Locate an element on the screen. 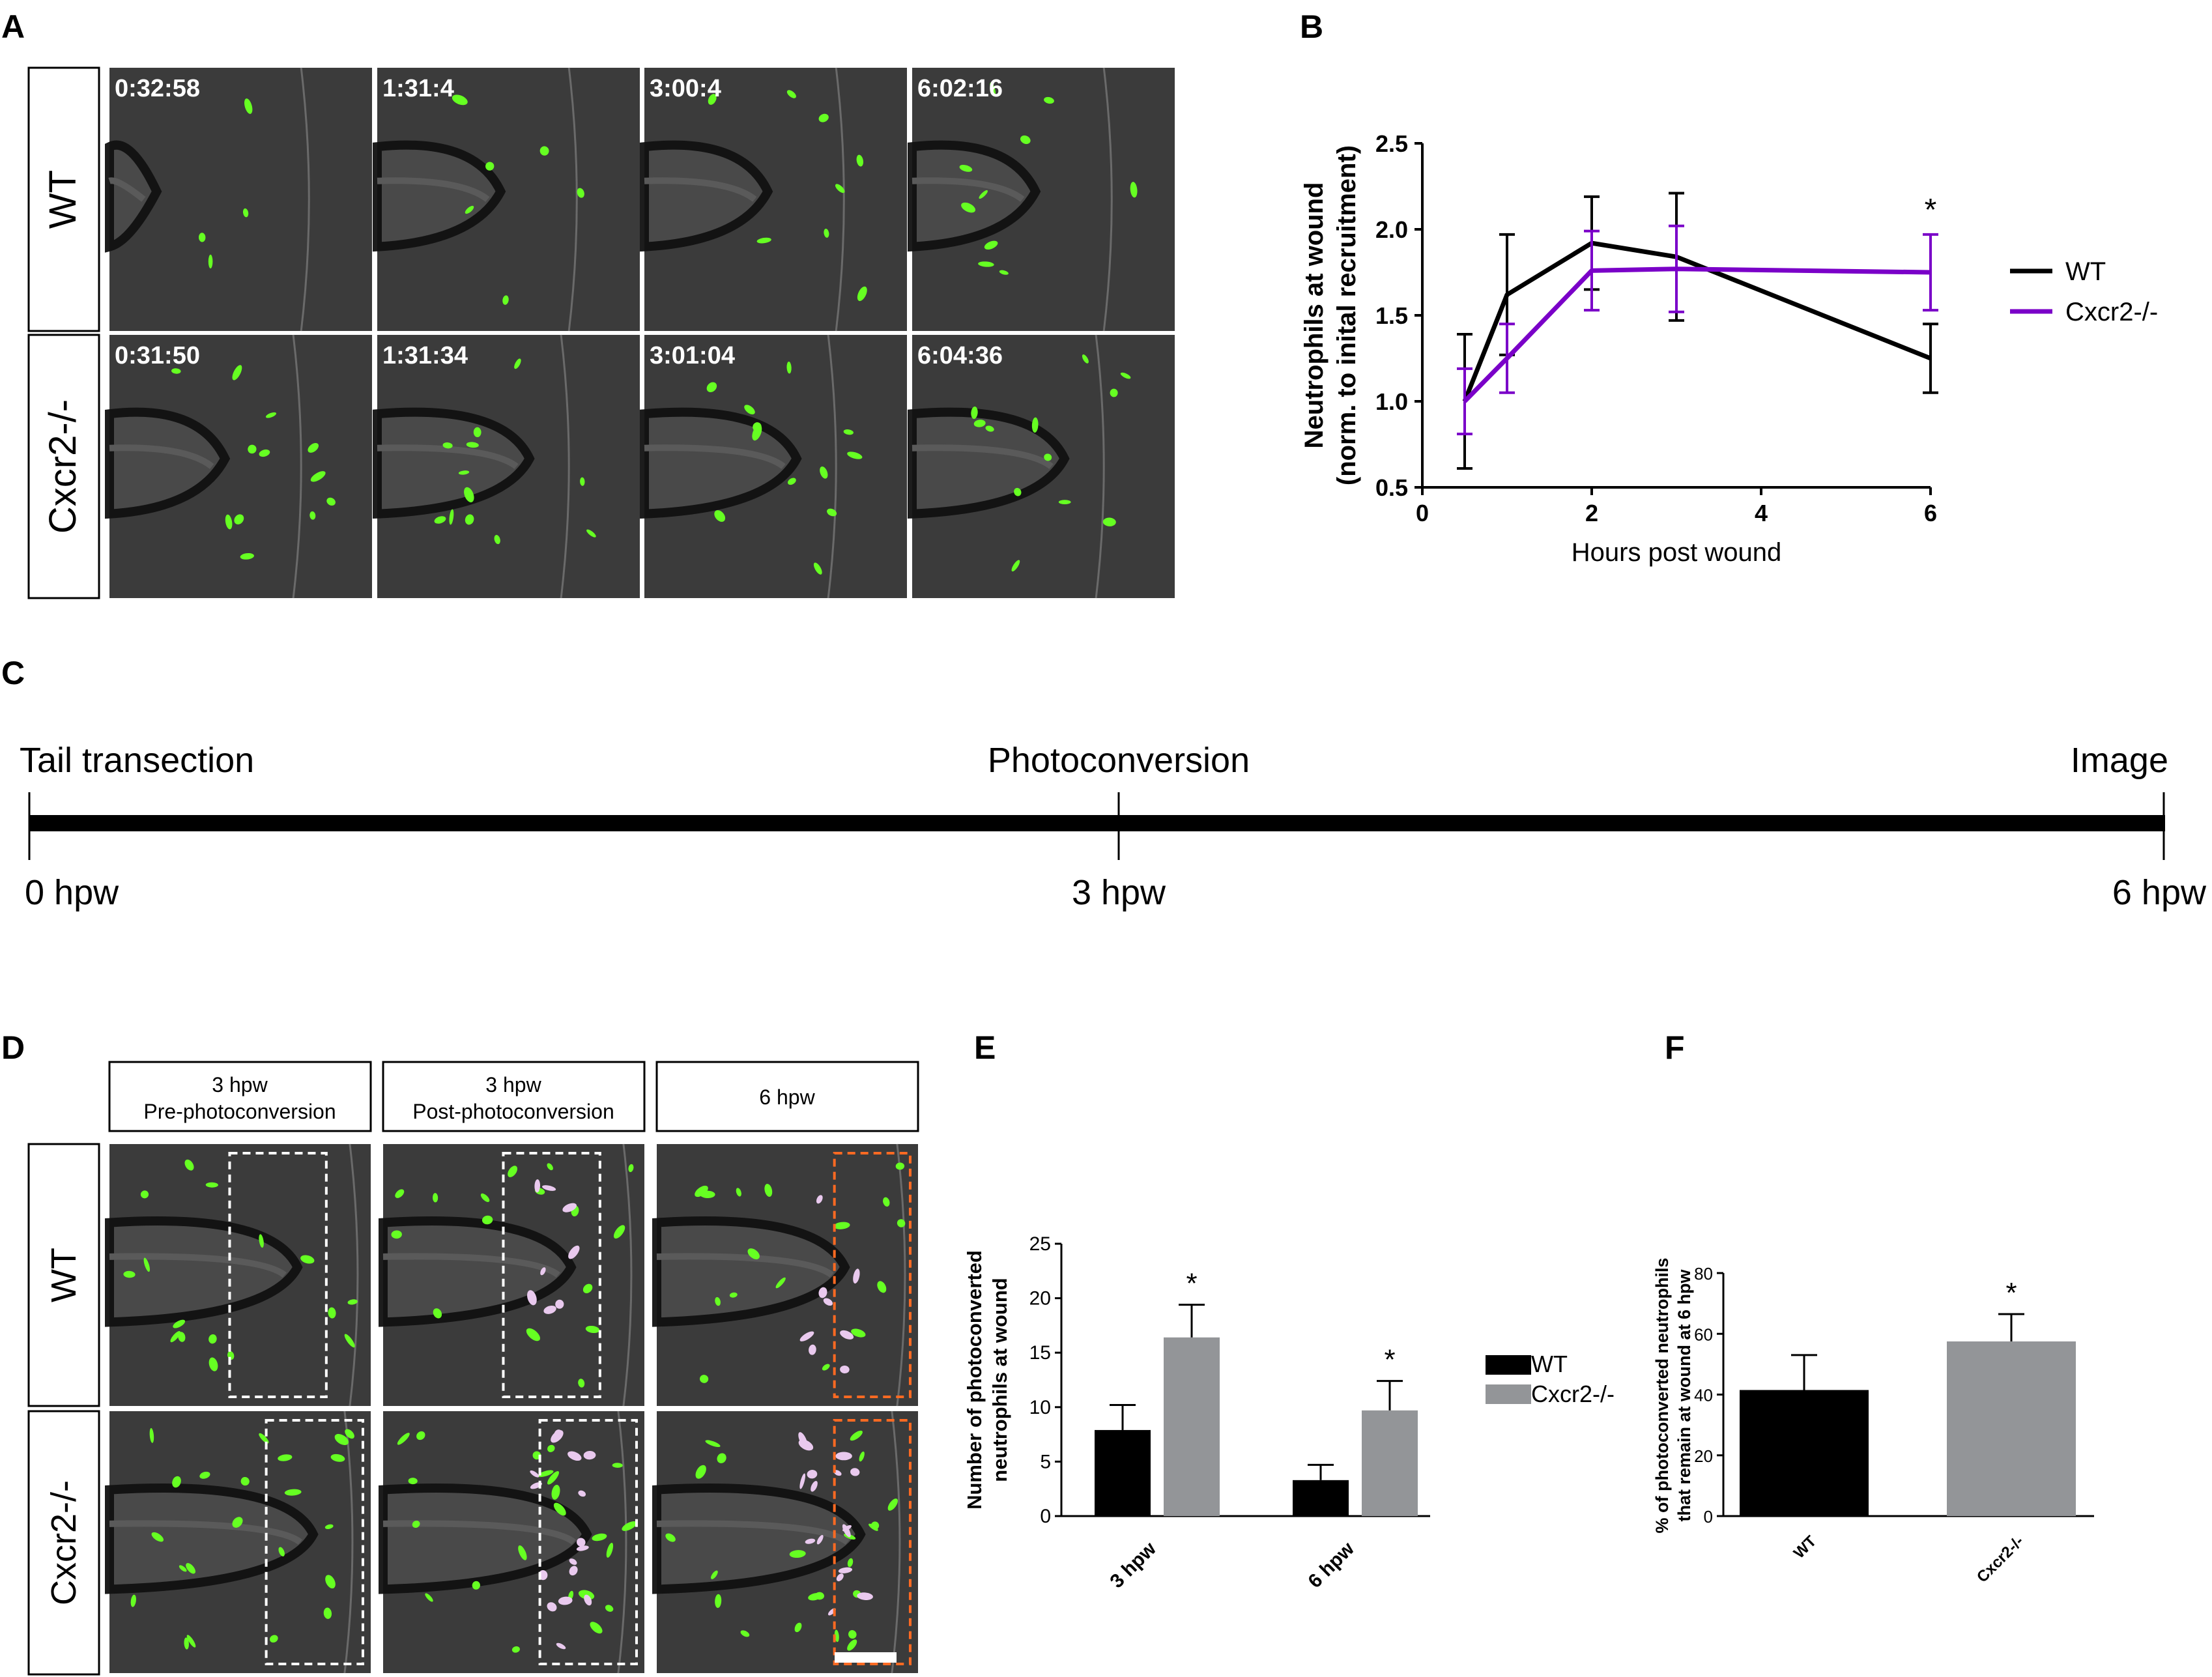 The width and height of the screenshot is (2212, 1677). x-tick-label: 0 is located at coordinates (1422, 513).